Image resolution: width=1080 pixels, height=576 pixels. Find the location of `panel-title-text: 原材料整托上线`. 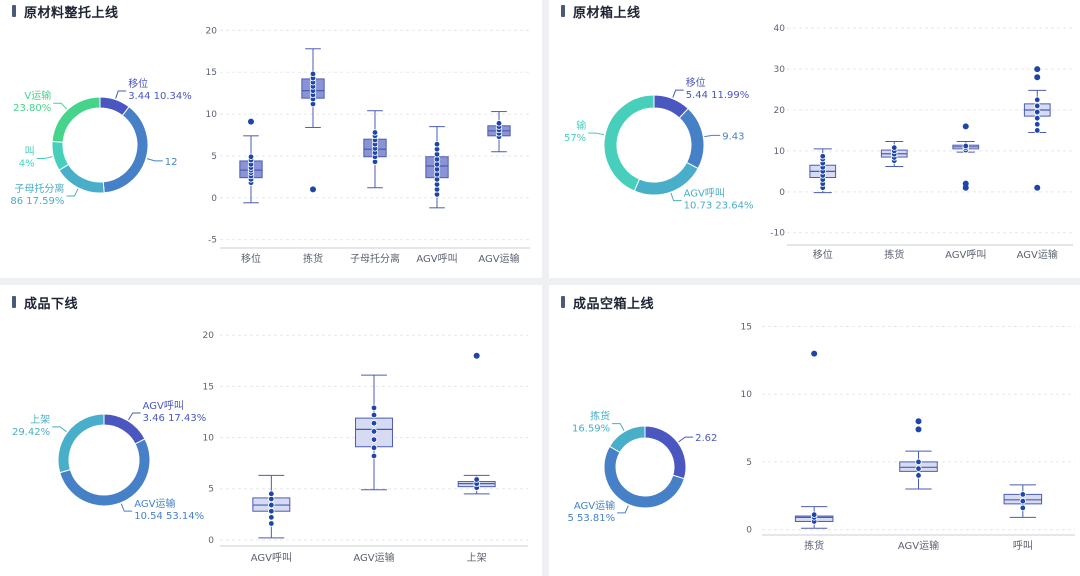

panel-title-text: 原材料整托上线 is located at coordinates (71, 13).